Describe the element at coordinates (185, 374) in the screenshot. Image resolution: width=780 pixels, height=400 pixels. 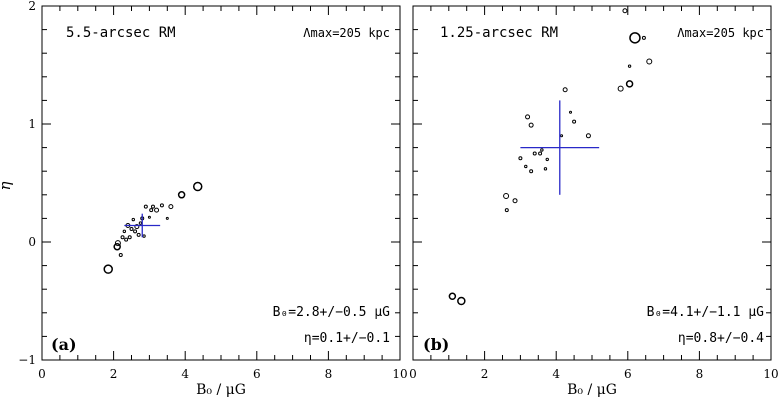
I see `panel-a-x-tick-label: 4` at that location.